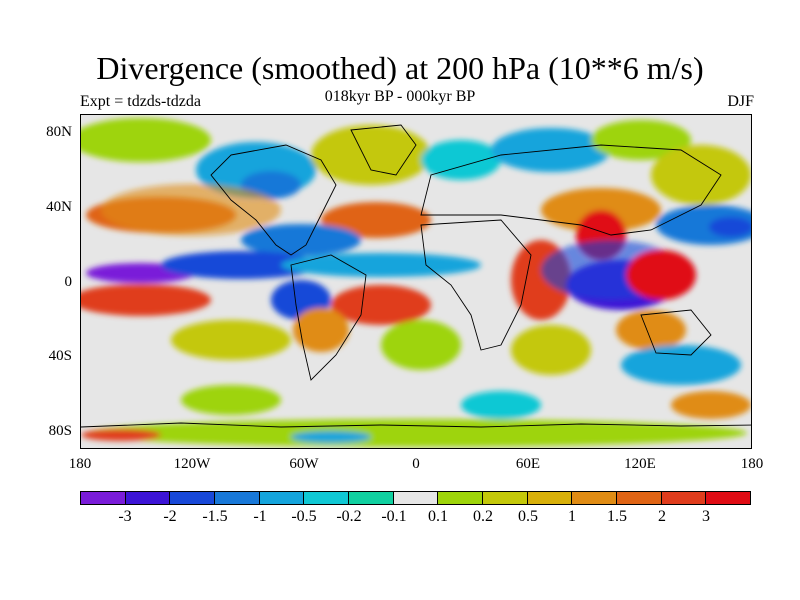 This screenshot has height=600, width=800. I want to click on colorbar-label: -2, so click(170, 516).